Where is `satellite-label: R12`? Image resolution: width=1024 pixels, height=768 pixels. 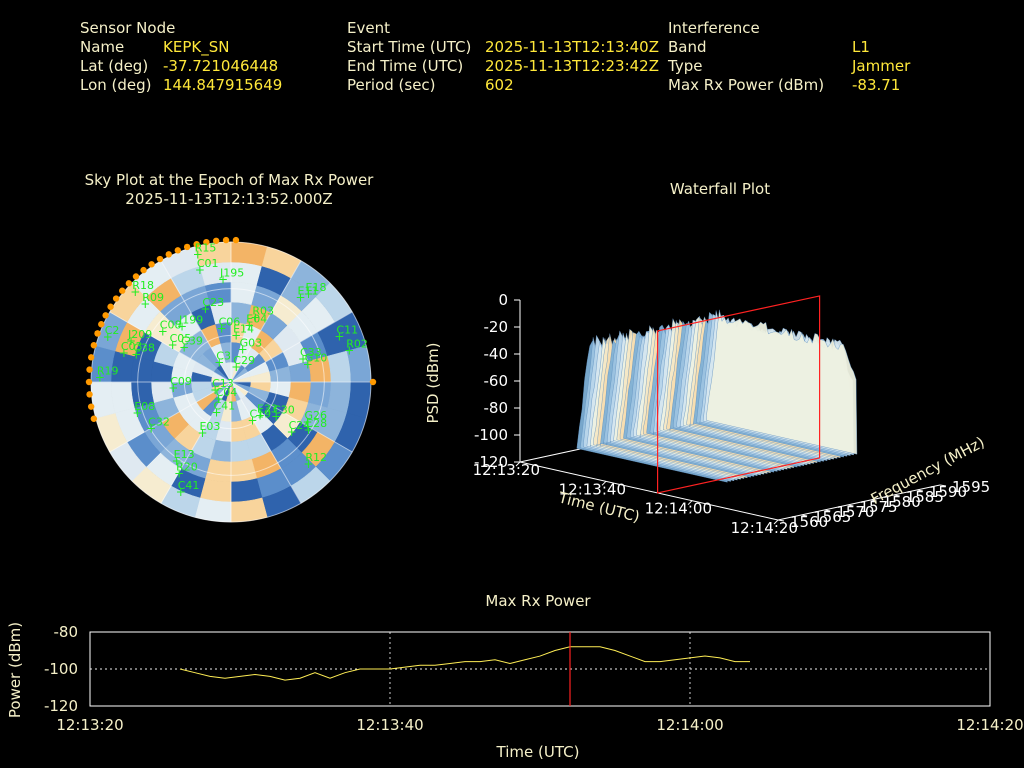 satellite-label: R12 is located at coordinates (316, 457).